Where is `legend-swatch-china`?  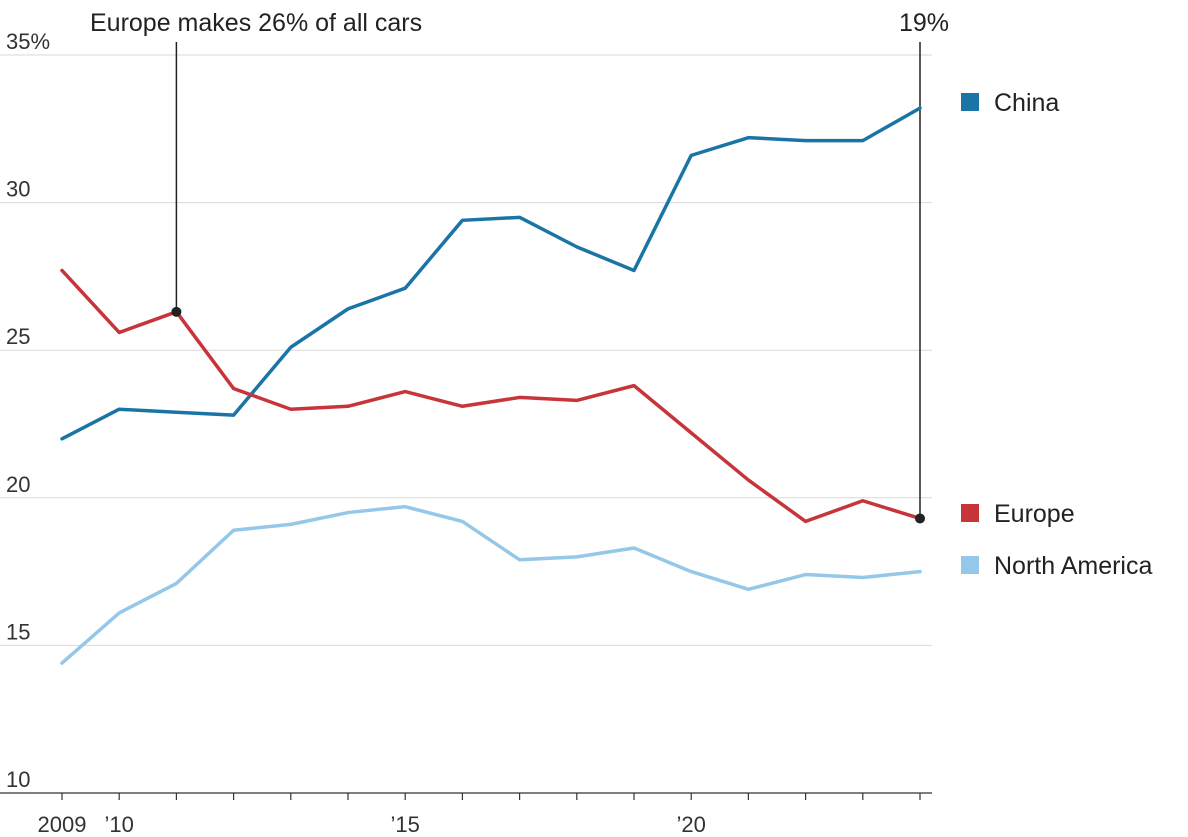
legend-swatch-china is located at coordinates (970, 102).